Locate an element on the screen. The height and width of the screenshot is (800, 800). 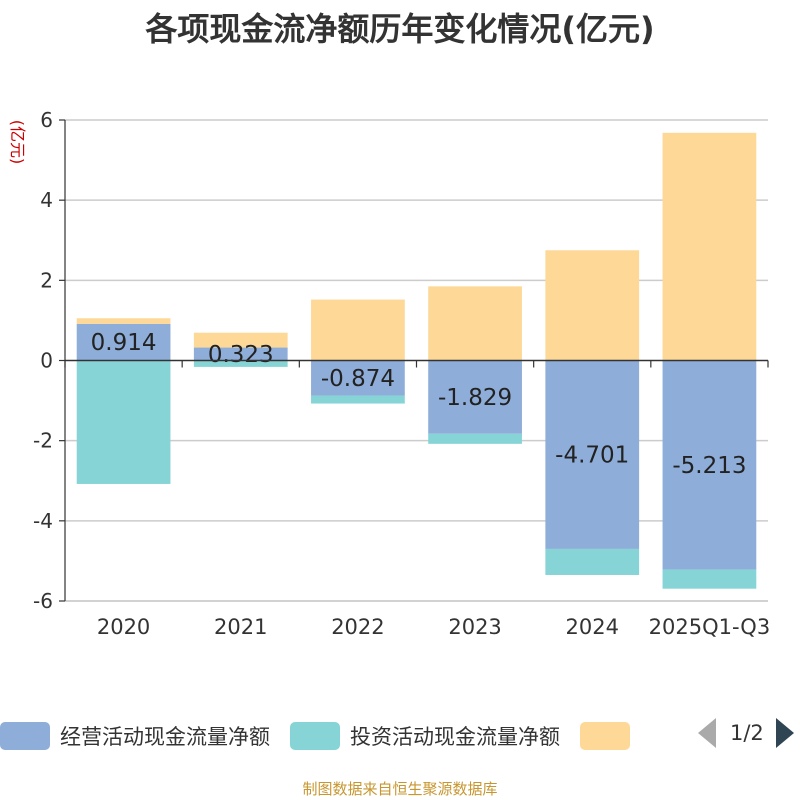
bar-financing-2025Q1-Q3 is located at coordinates (709, 246).